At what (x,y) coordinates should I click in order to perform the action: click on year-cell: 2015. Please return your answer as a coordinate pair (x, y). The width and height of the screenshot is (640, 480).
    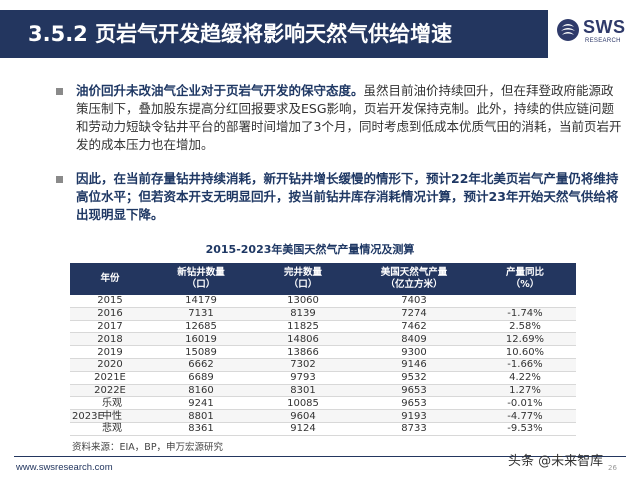
    Looking at the image, I should click on (110, 301).